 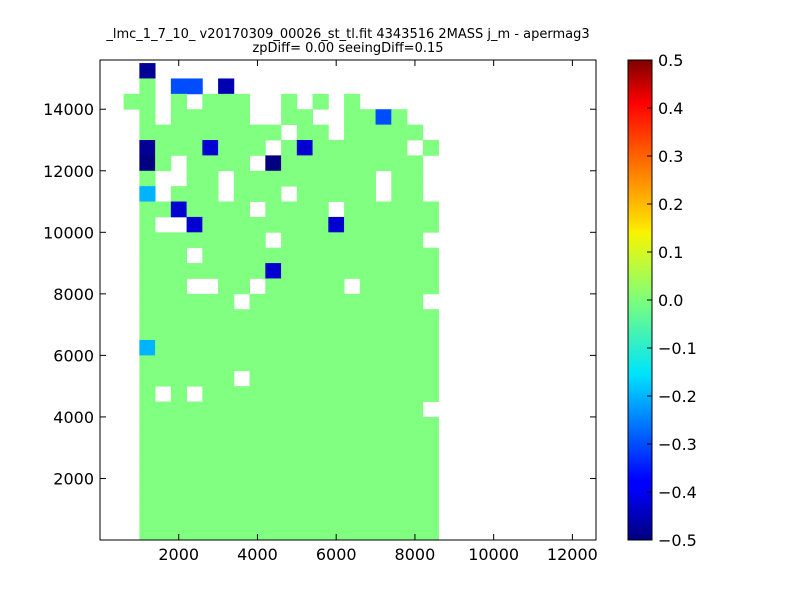 I want to click on x-tick-label: 10000, so click(x=493, y=554).